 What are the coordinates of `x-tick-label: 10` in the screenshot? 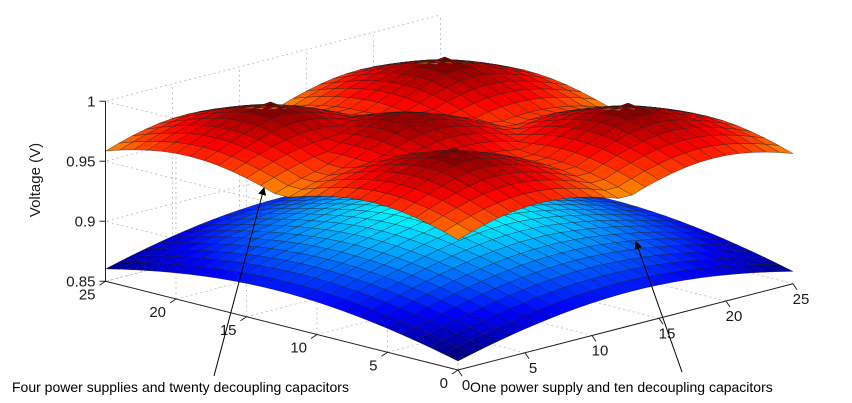 It's located at (600, 351).